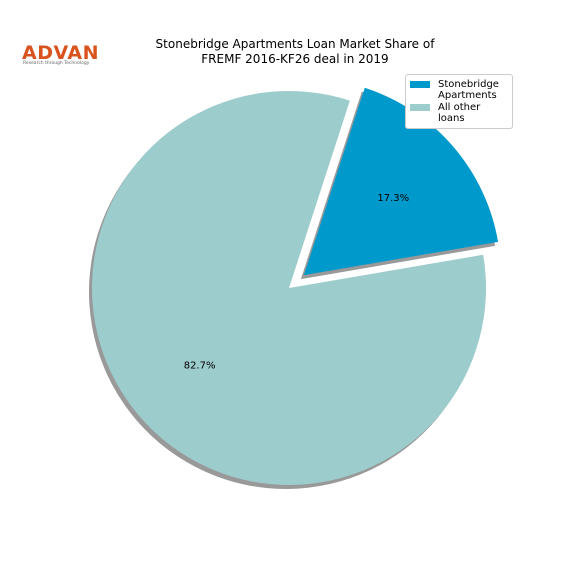 The image size is (576, 576). I want to click on legend-entry: All other loans, so click(459, 113).